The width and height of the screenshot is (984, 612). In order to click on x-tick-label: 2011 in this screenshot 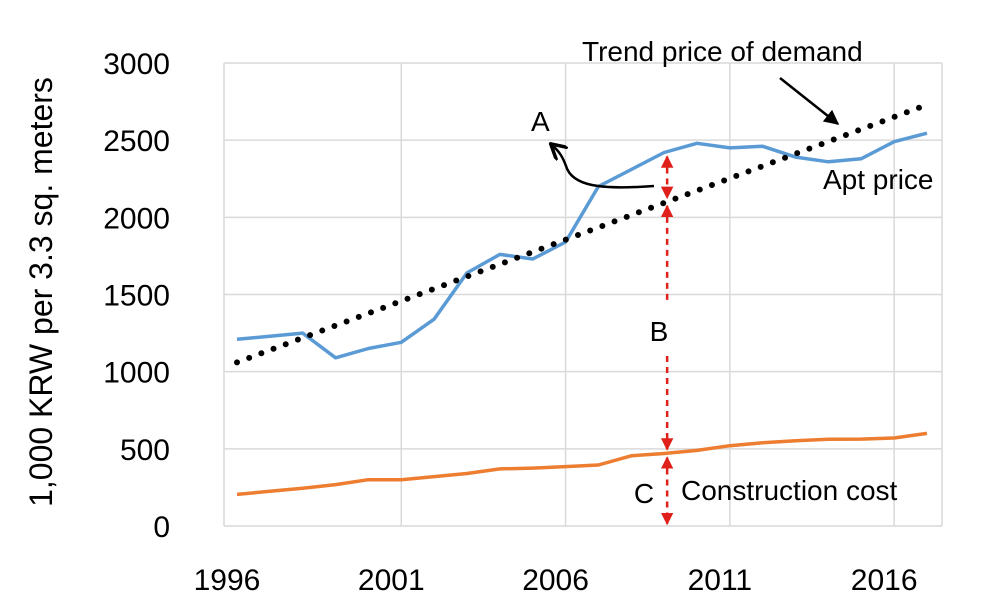, I will do `click(720, 580)`.